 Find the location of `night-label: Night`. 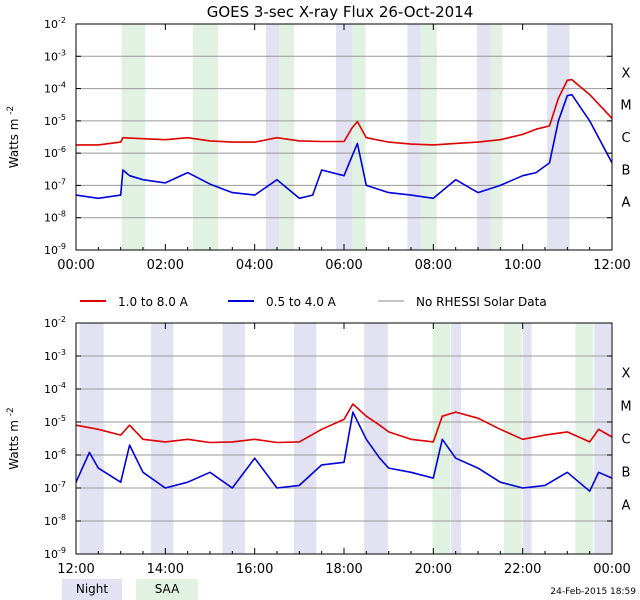

night-label: Night is located at coordinates (92, 589).